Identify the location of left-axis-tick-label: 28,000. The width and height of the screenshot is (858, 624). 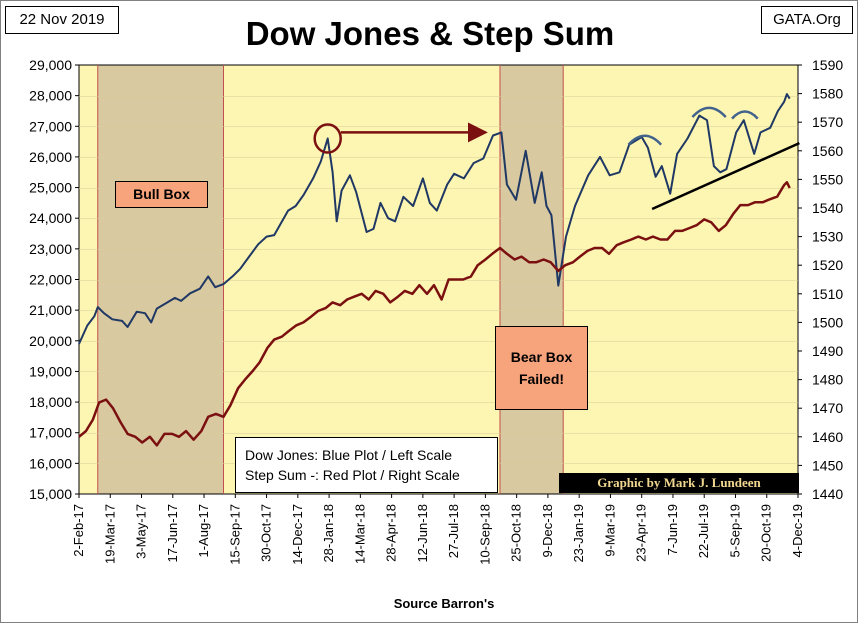
(50, 96).